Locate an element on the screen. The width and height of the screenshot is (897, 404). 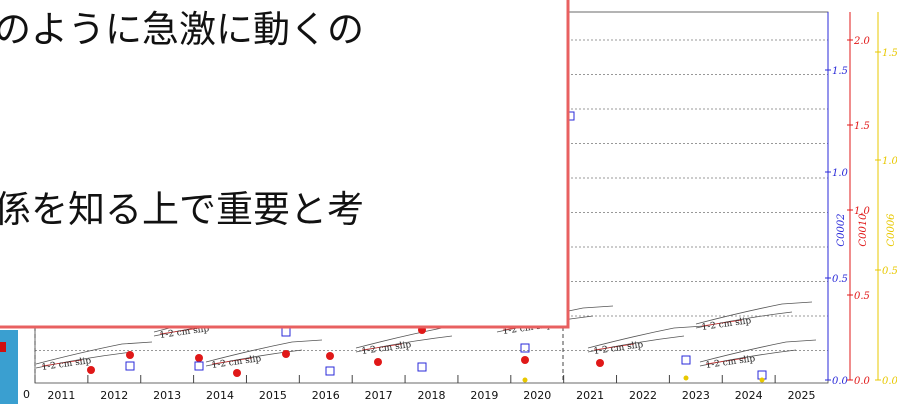
x-tick-label: 2017 is located at coordinates (379, 395).